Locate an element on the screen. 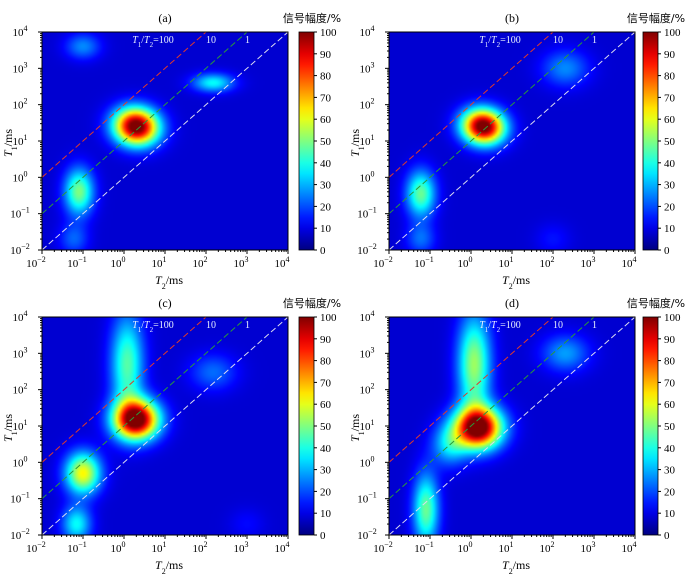  reference-line-r1 is located at coordinates (165, 141).